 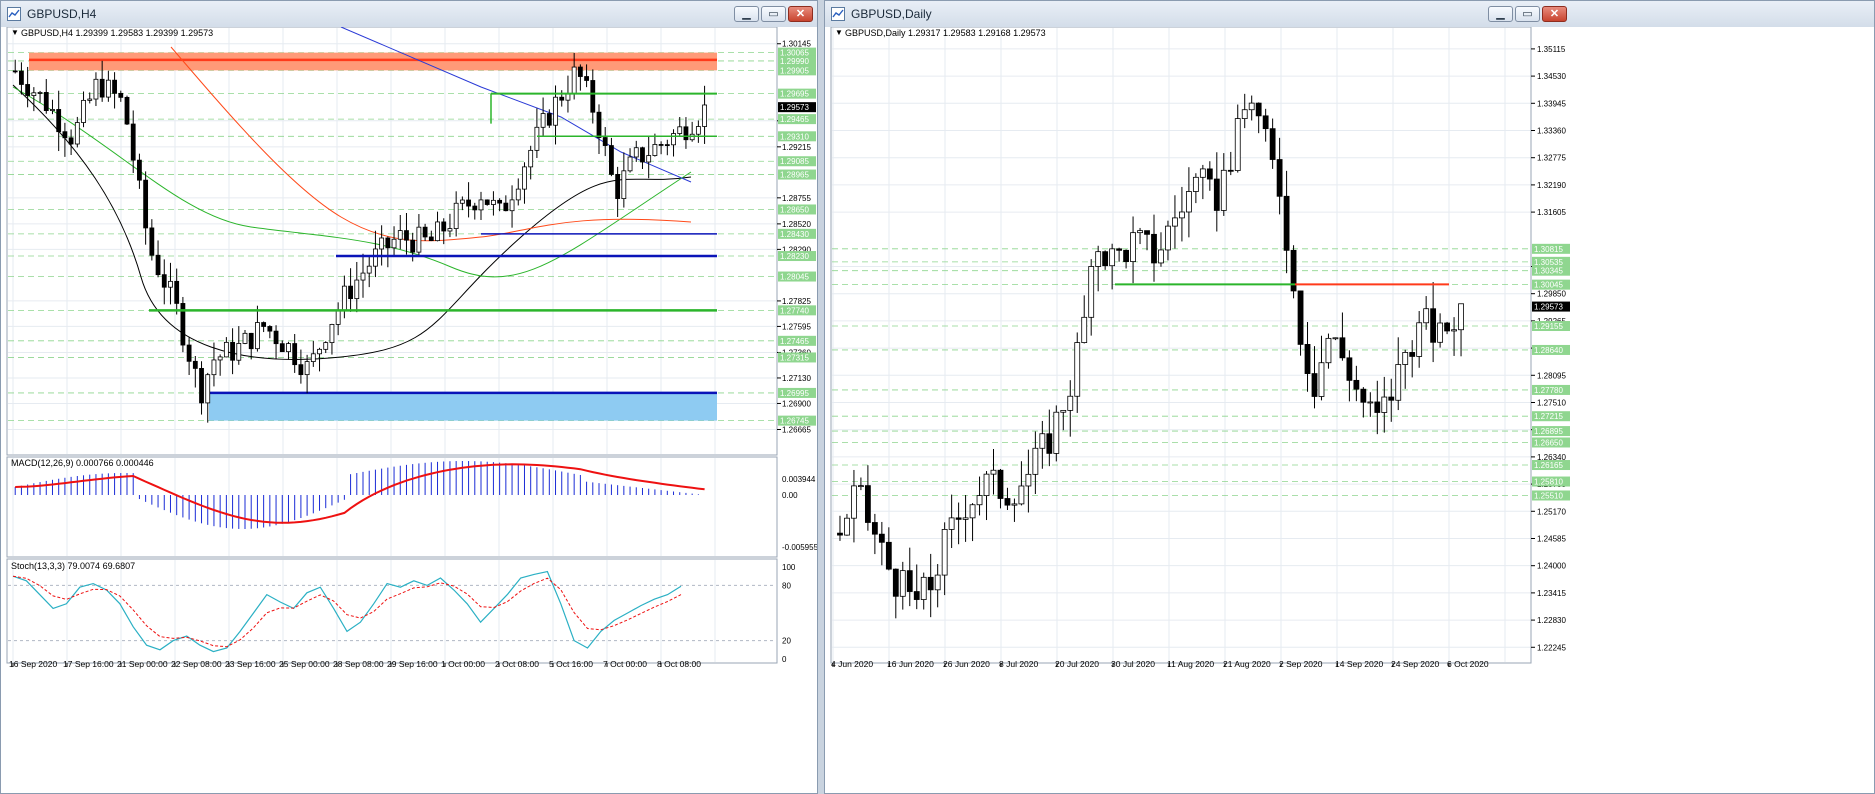 What do you see at coordinates (15, 32) in the screenshot?
I see `h4-header-arrow: ▼` at bounding box center [15, 32].